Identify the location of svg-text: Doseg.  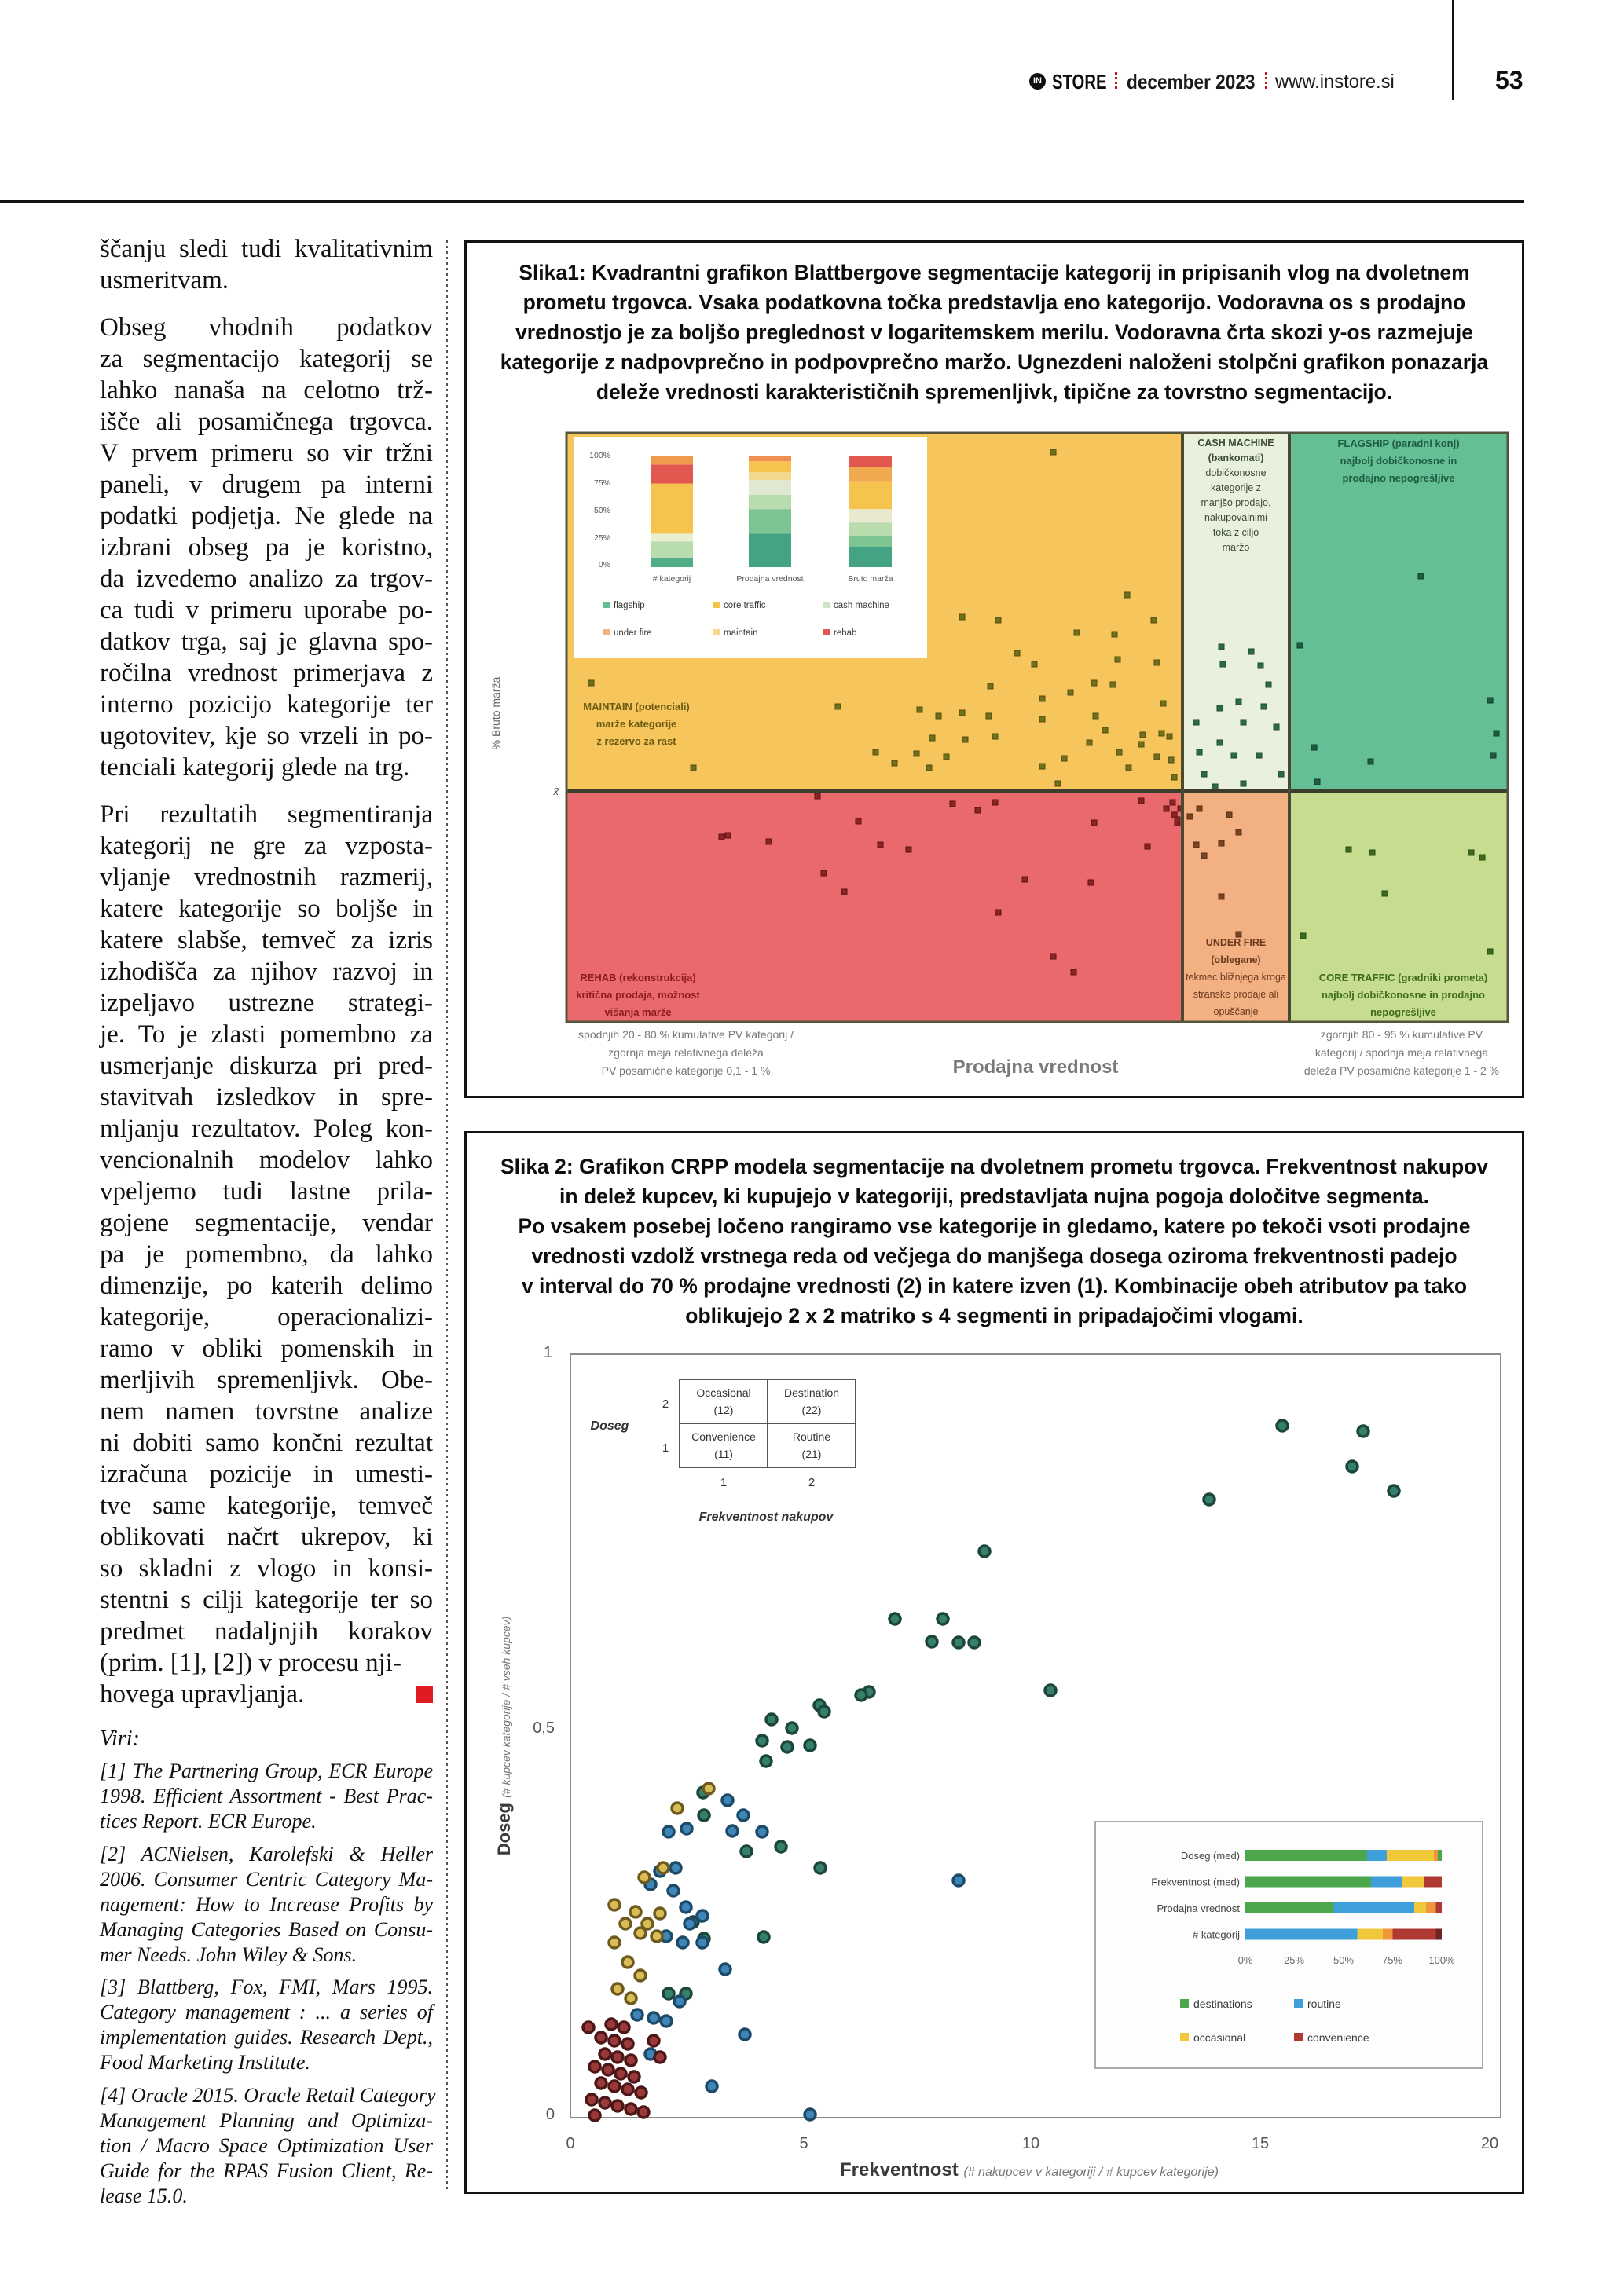
(610, 1426).